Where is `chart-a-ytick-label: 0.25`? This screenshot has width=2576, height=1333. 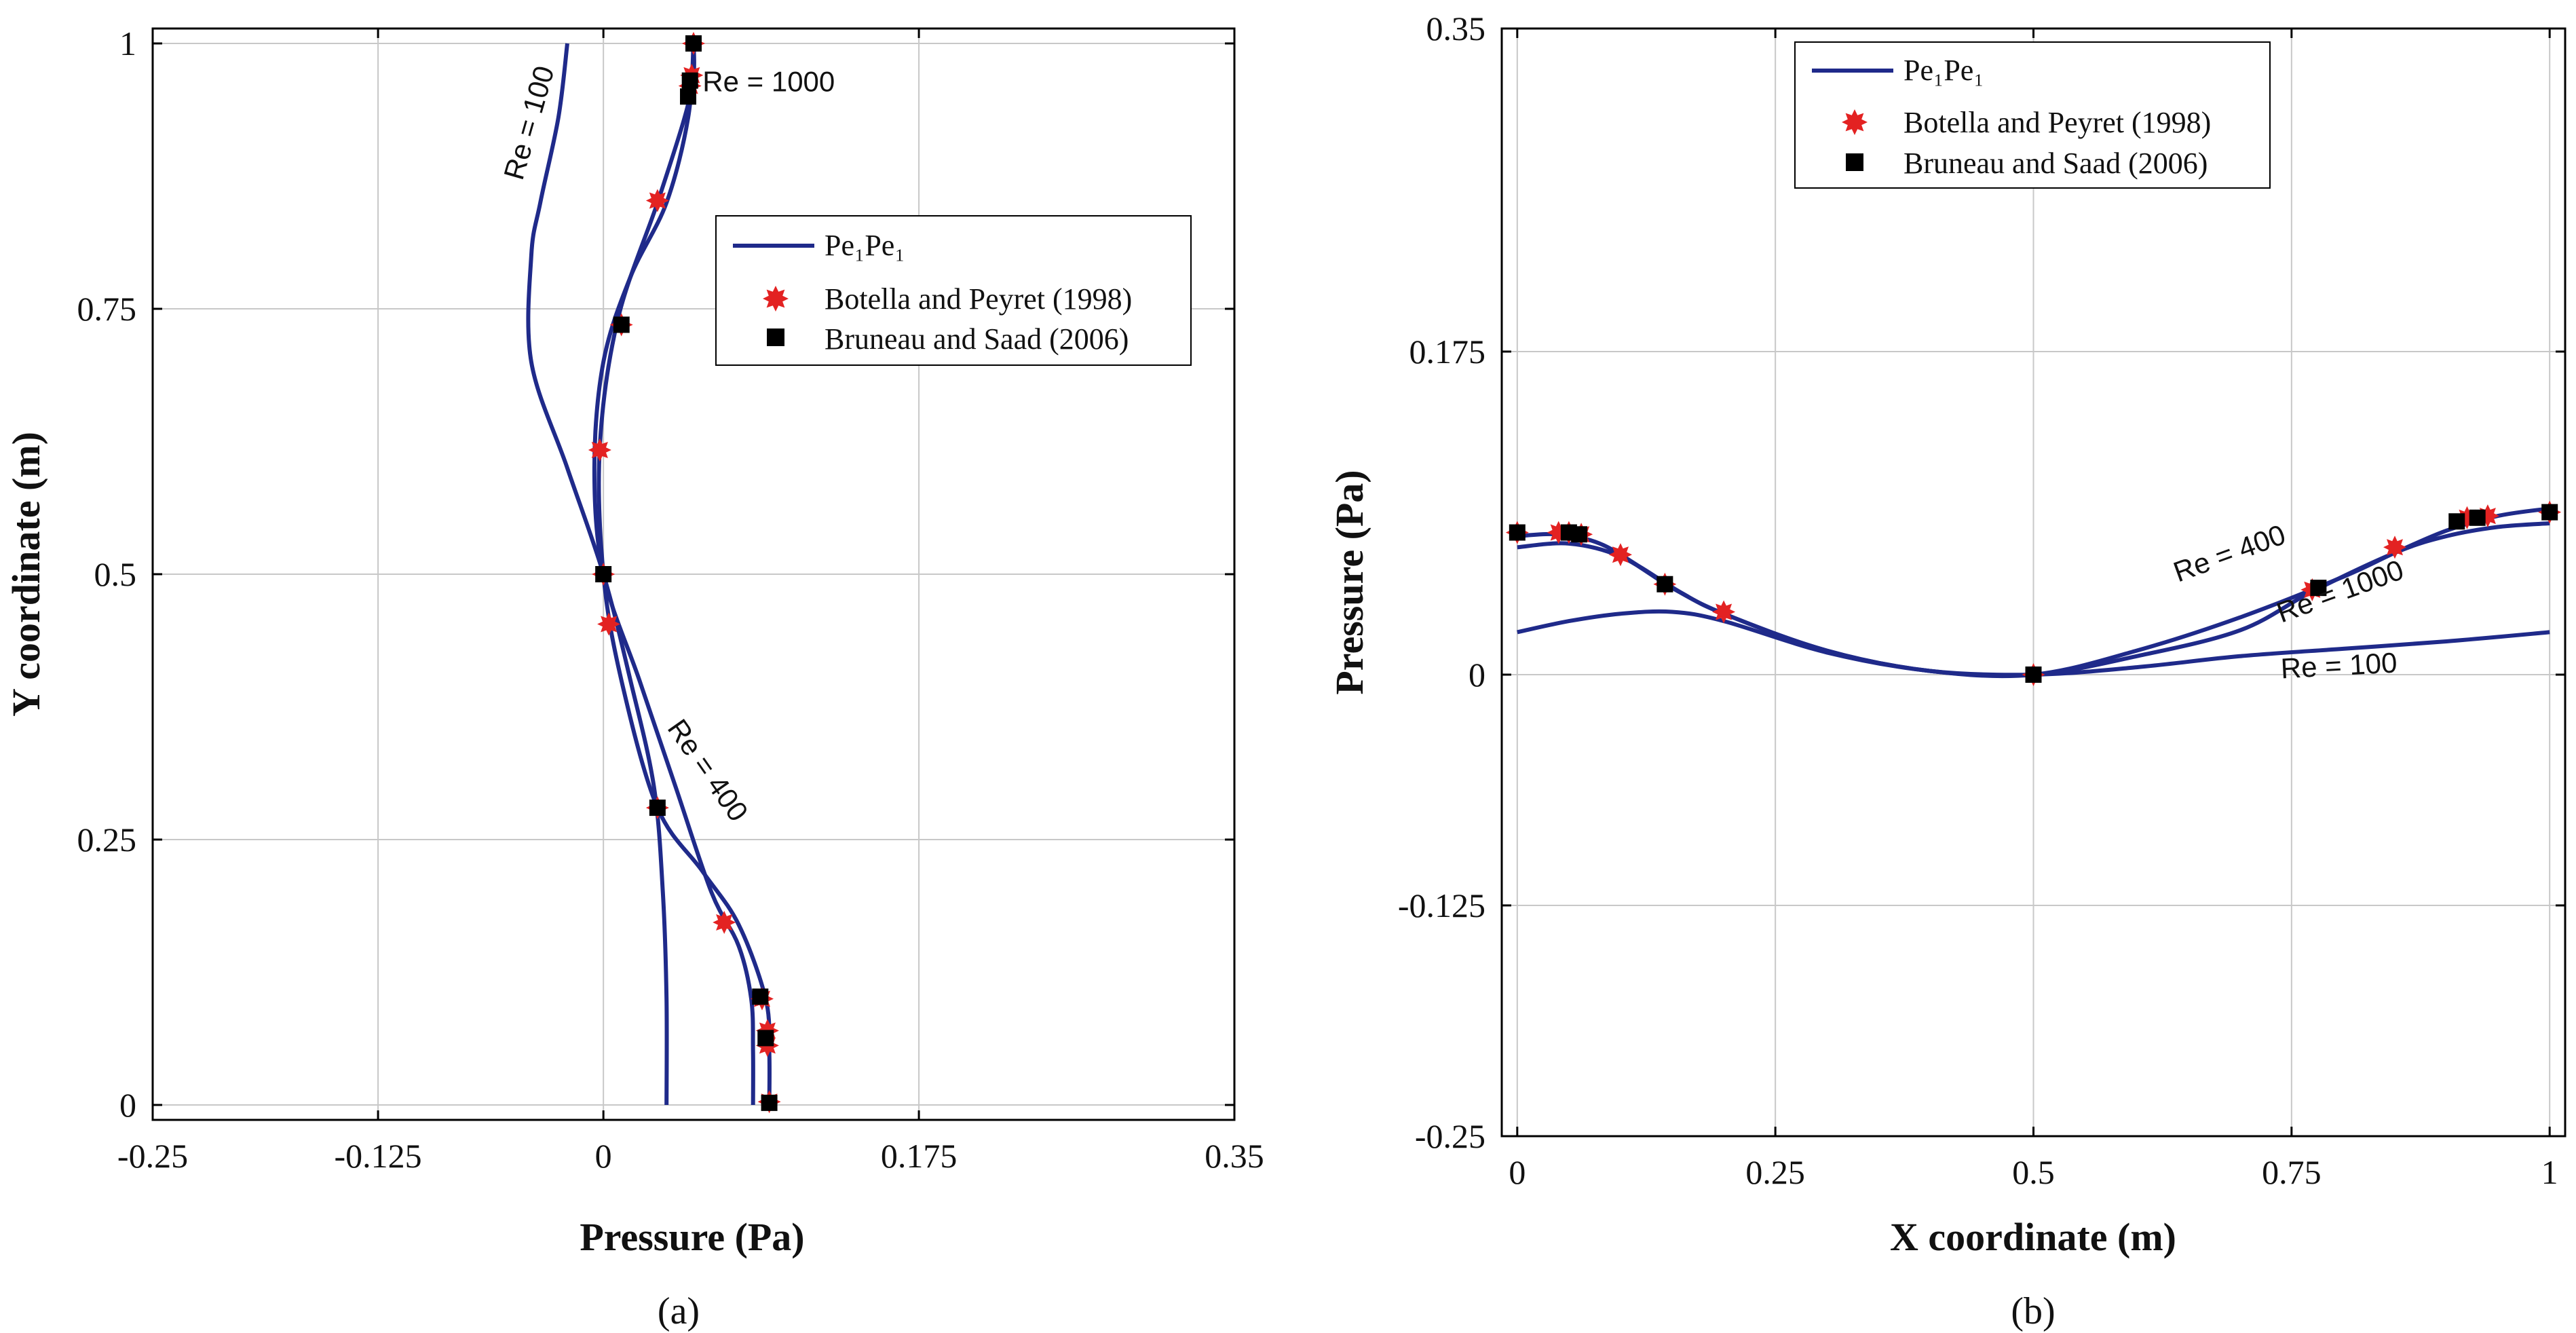 chart-a-ytick-label: 0.25 is located at coordinates (107, 840).